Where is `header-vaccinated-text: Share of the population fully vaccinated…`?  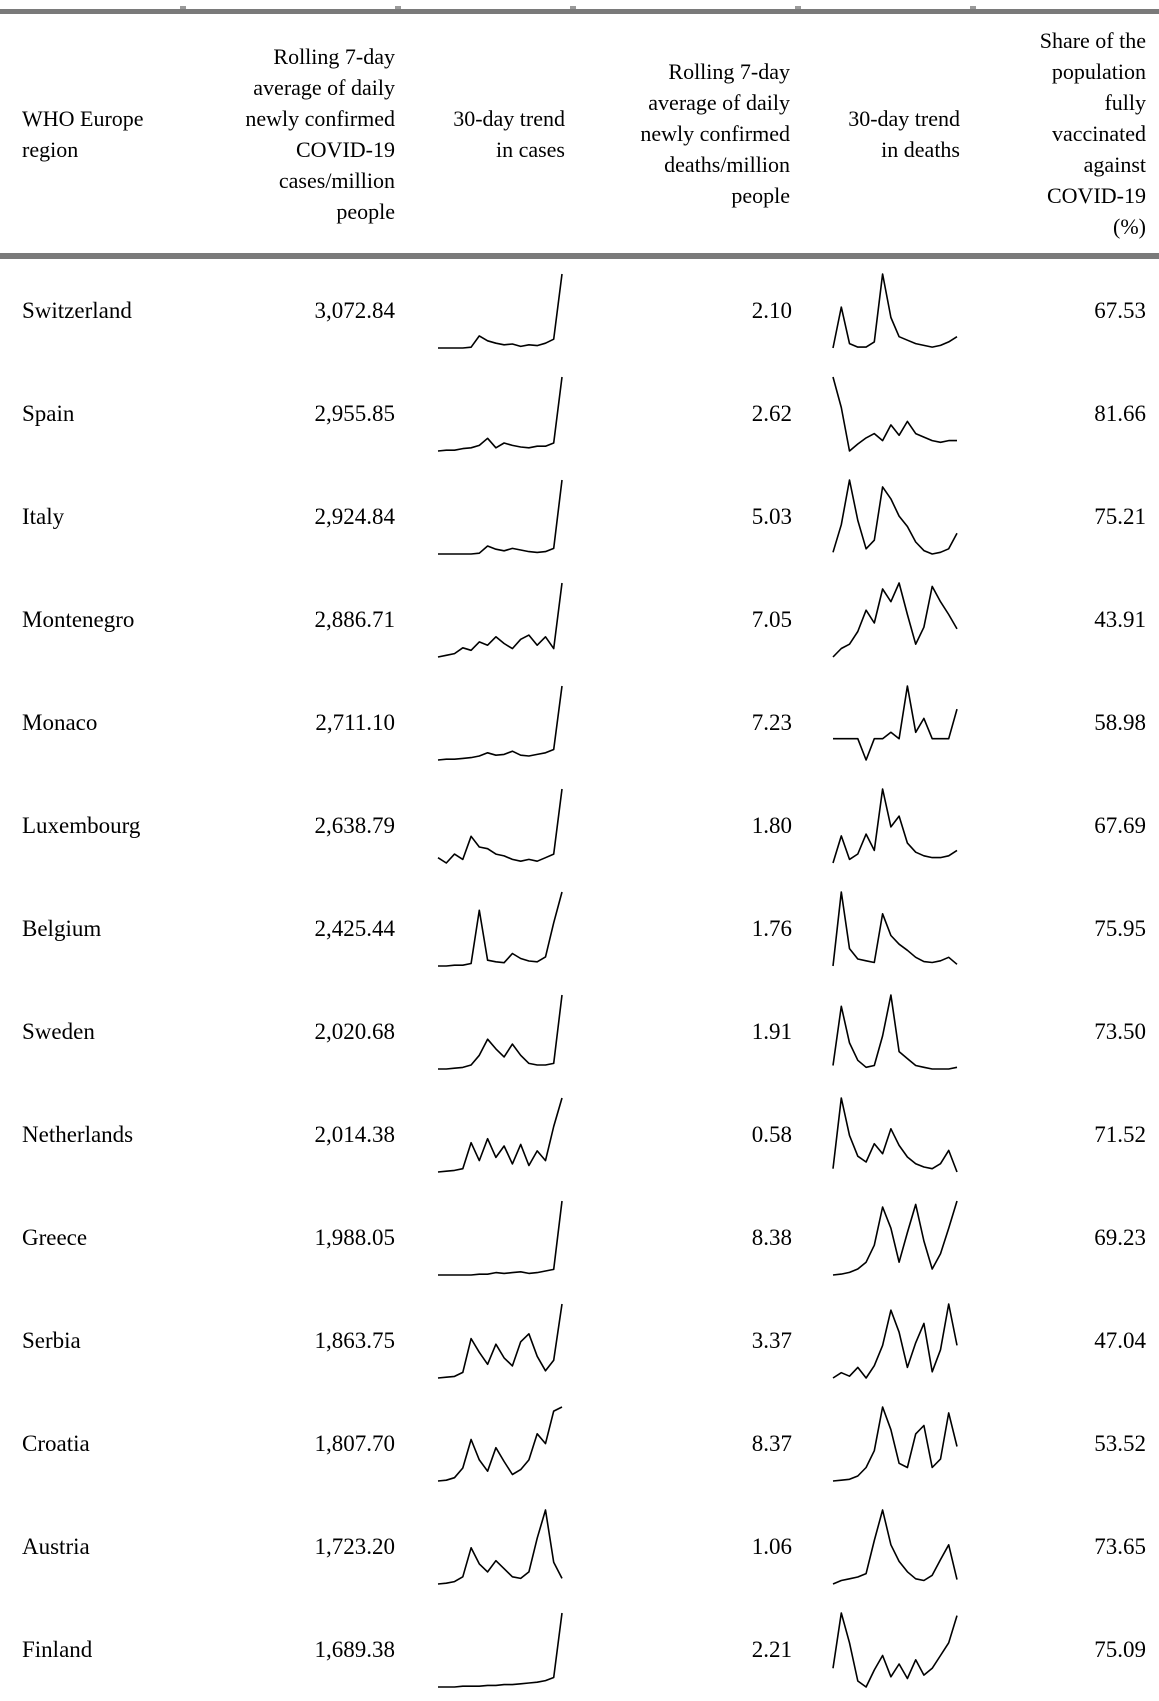
header-vaccinated-text: Share of the population fully vaccinated… is located at coordinates (1092, 133).